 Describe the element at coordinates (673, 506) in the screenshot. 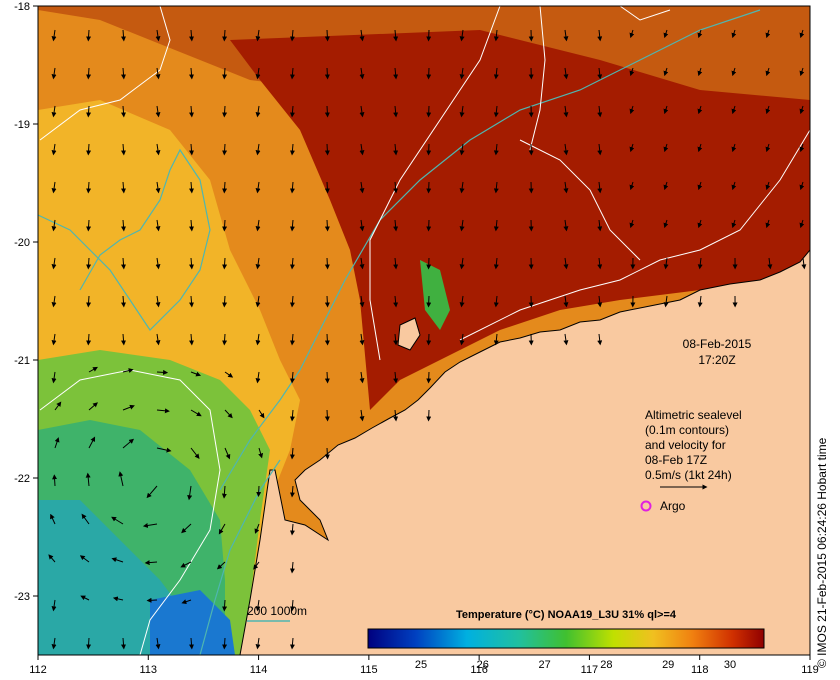

I see `argo-label: Argo` at that location.